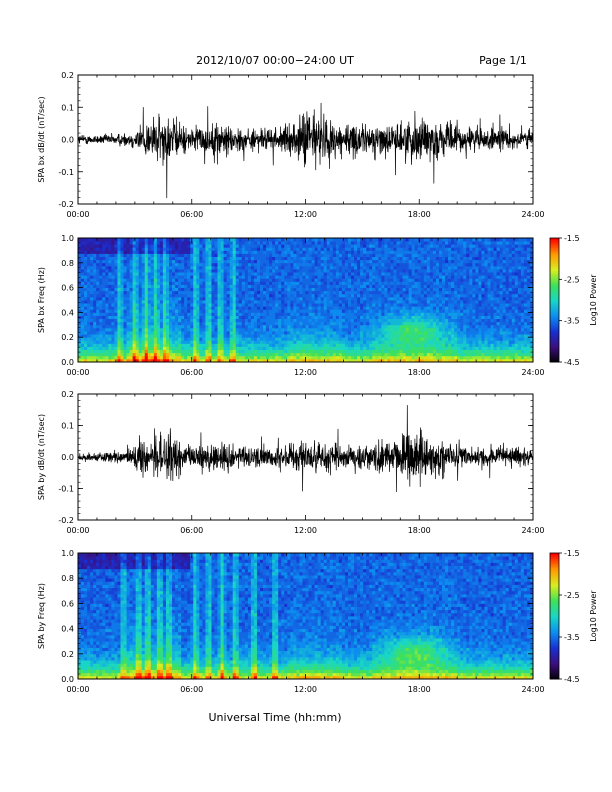 This screenshot has width=612, height=792. I want to click on colorbar: -1.5 -2.5 -3.5 -4.5 Log10 Power, so click(573, 616).